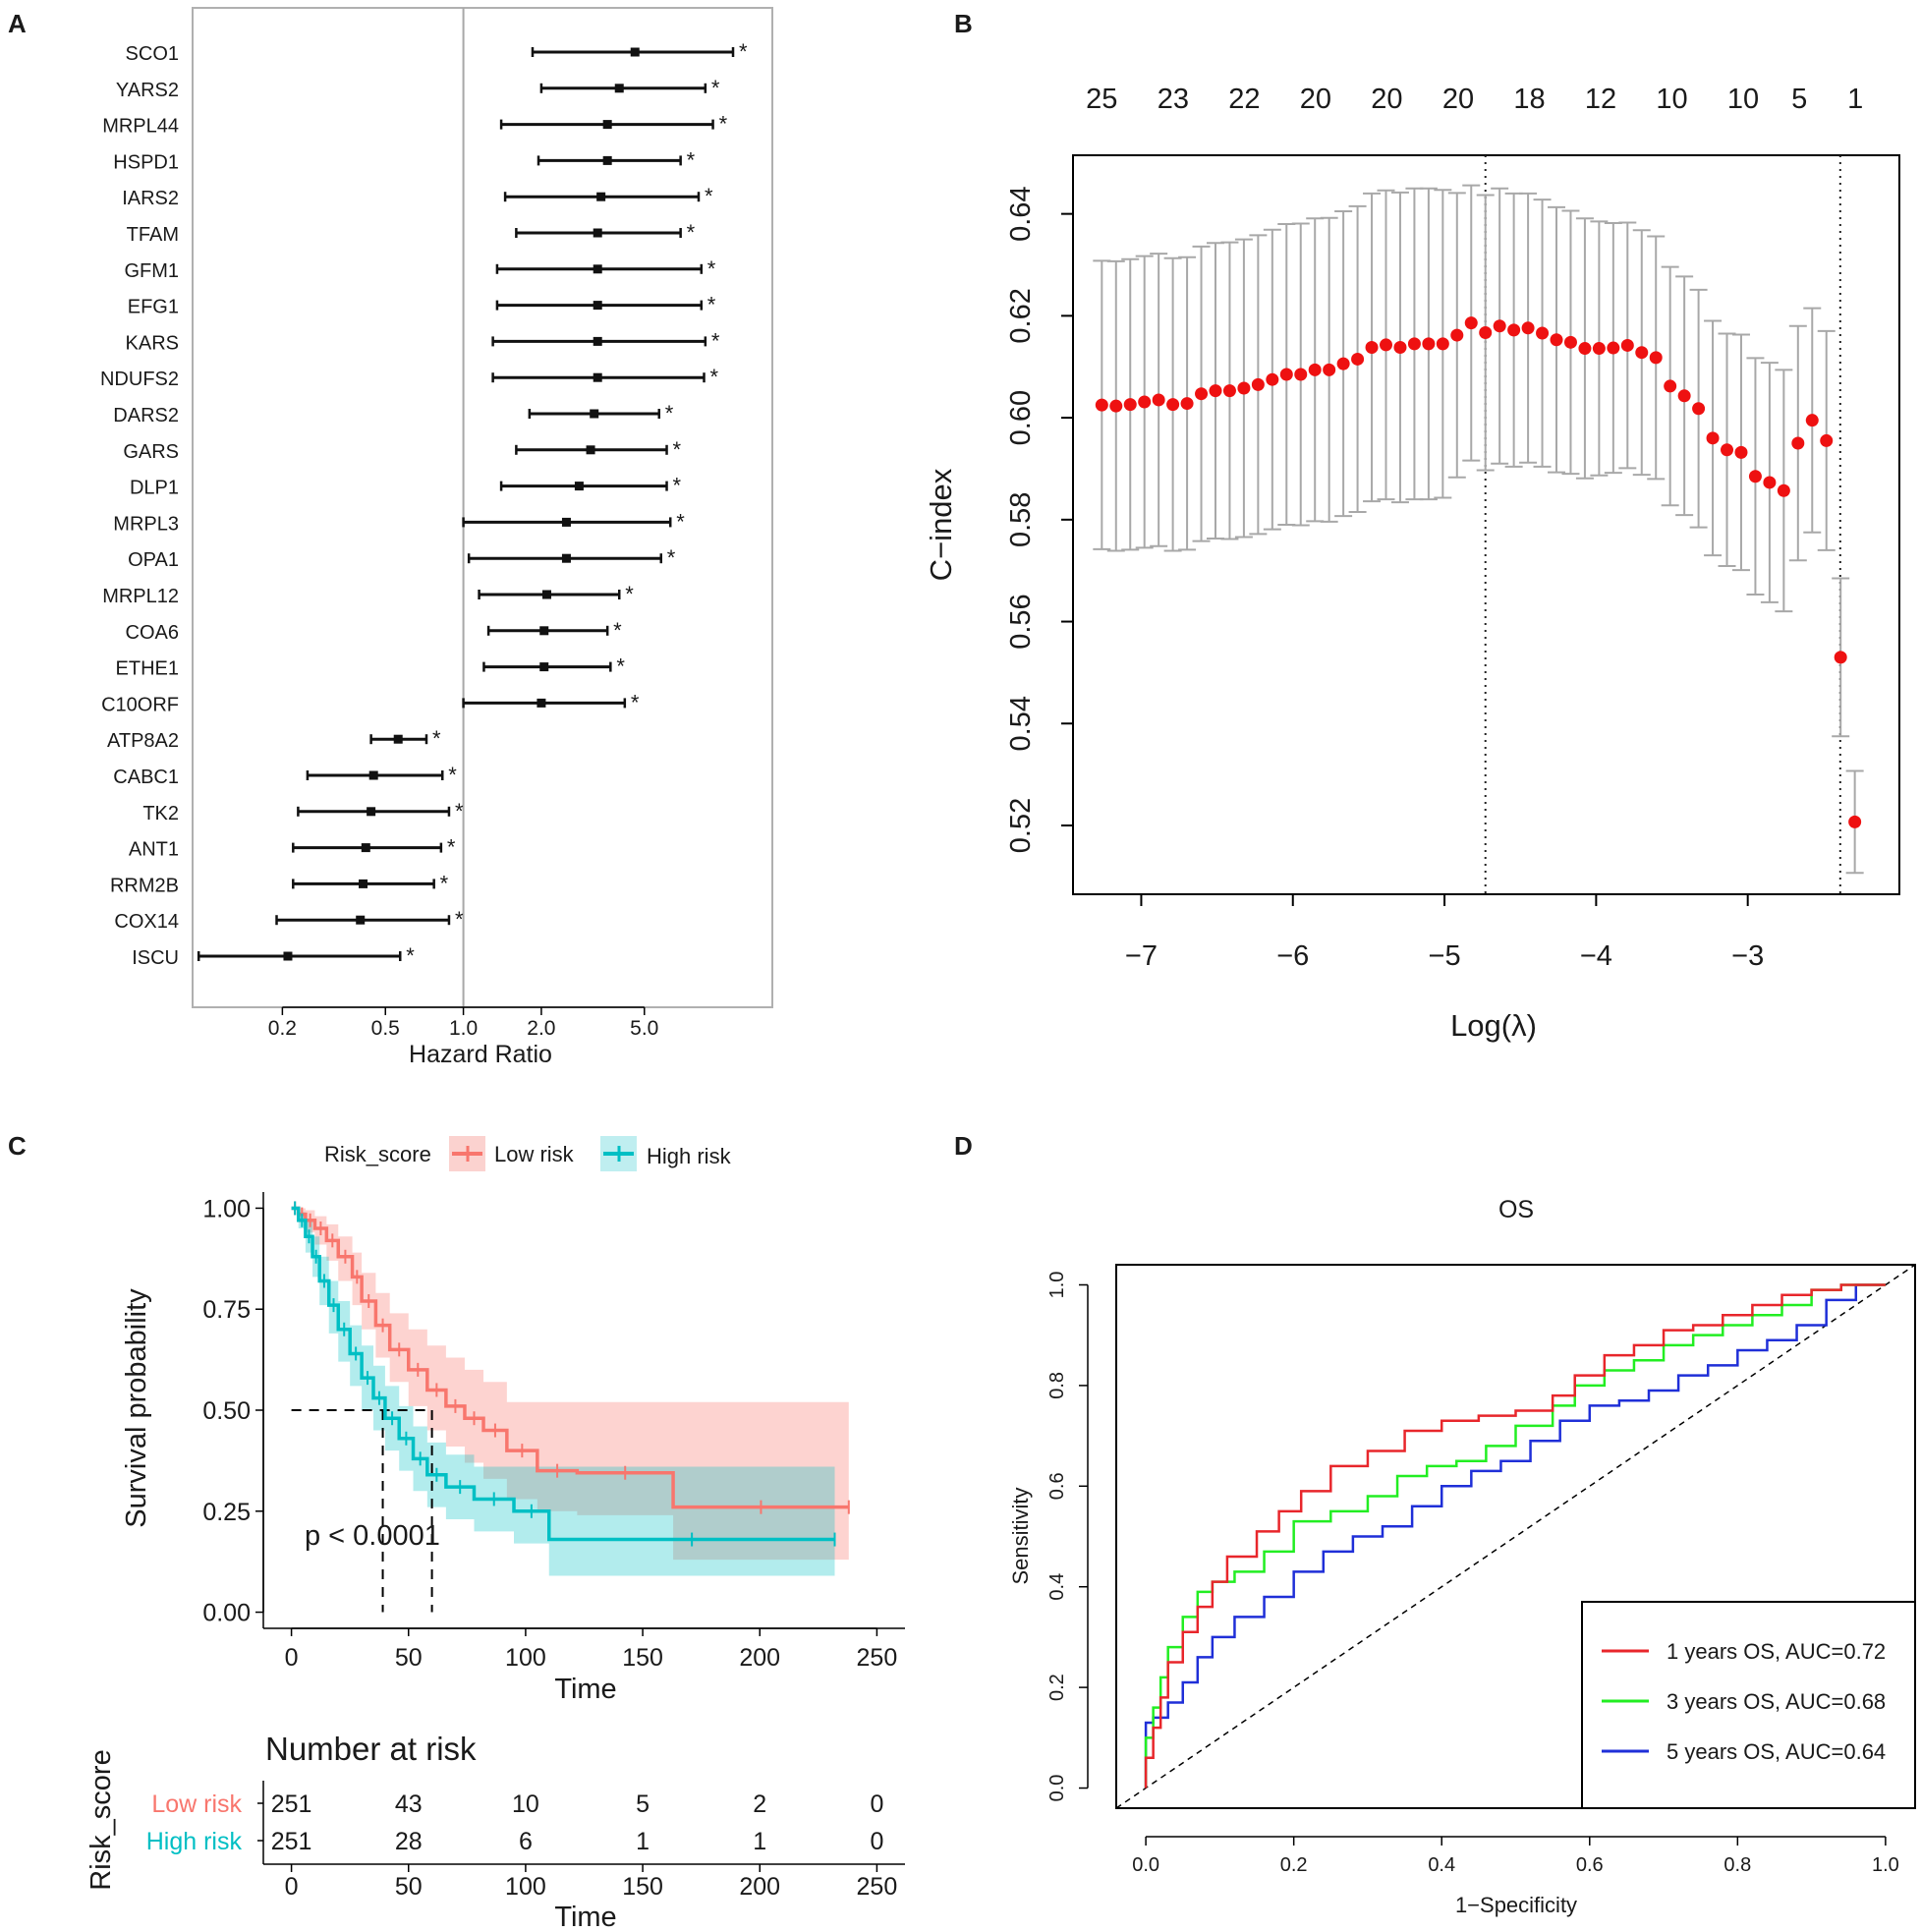 The width and height of the screenshot is (1921, 1932). What do you see at coordinates (1515, 1536) in the screenshot?
I see `roc-curve` at bounding box center [1515, 1536].